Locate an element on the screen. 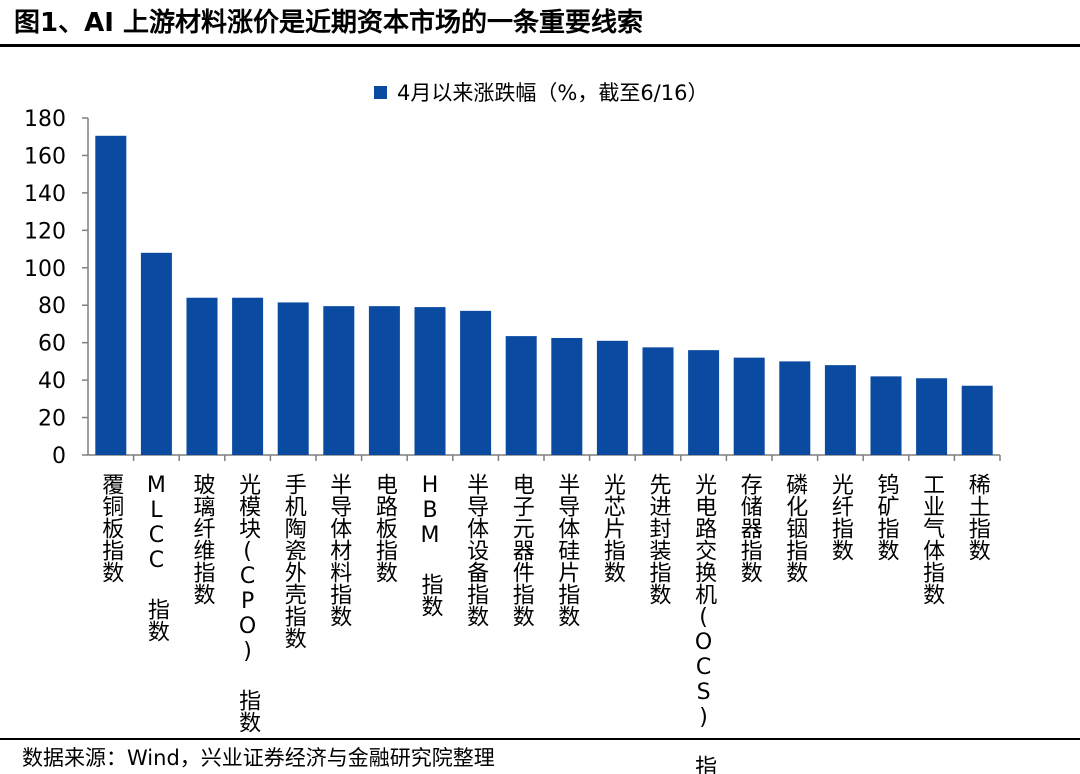  y-tick-label: 40 is located at coordinates (52, 381).